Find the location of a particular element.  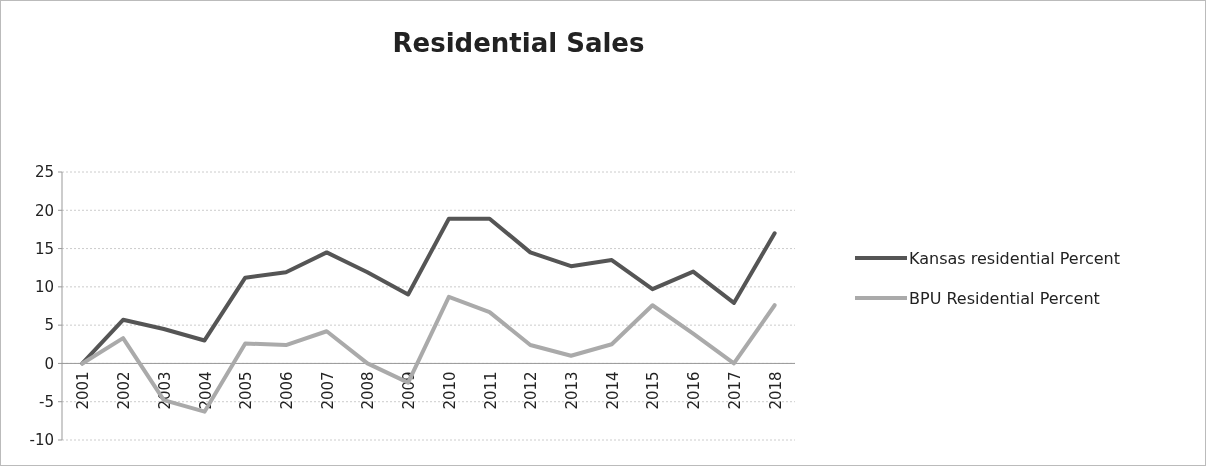

legend-label: BPU Residential Percent is located at coordinates (1004, 298).